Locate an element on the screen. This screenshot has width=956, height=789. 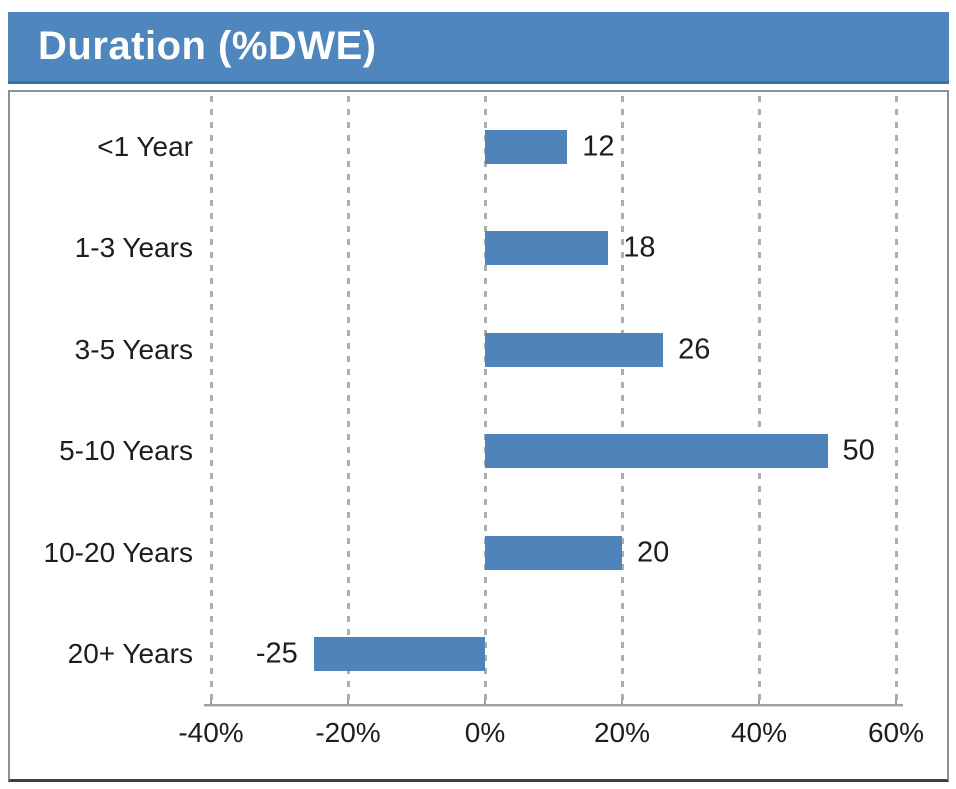
category-label: 5-10 Years is located at coordinates (126, 451).